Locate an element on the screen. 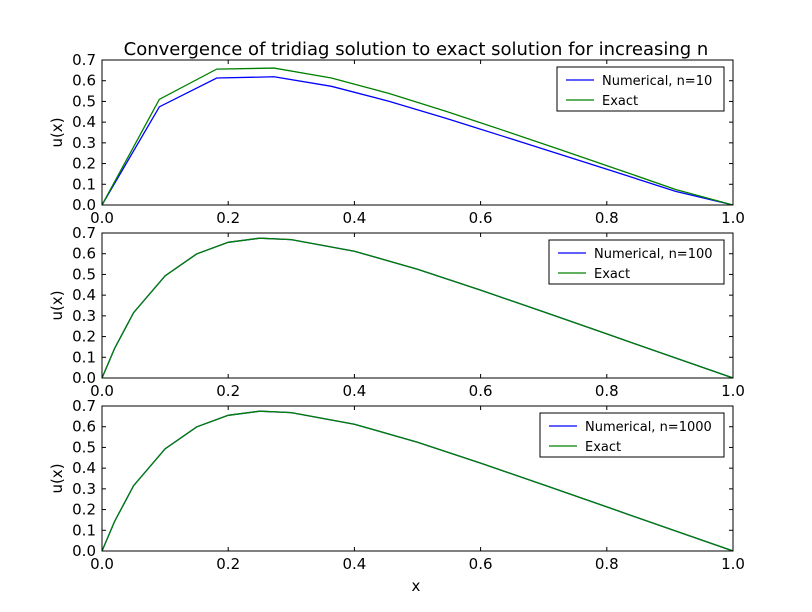 This screenshot has width=812, height=612. legend: Numerical, n=100 Exact is located at coordinates (636, 262).